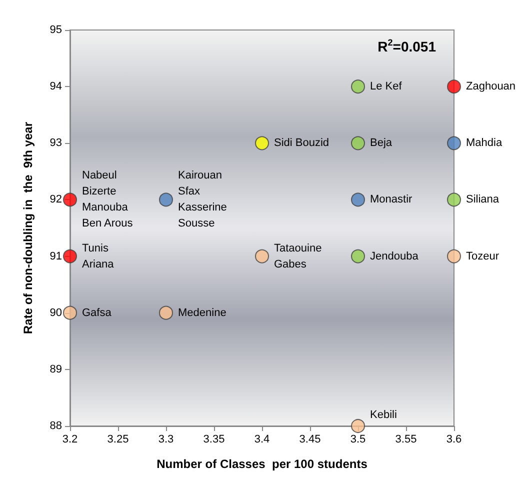 Image resolution: width=524 pixels, height=492 pixels. What do you see at coordinates (56, 86) in the screenshot?
I see `y-tick-label: 94` at bounding box center [56, 86].